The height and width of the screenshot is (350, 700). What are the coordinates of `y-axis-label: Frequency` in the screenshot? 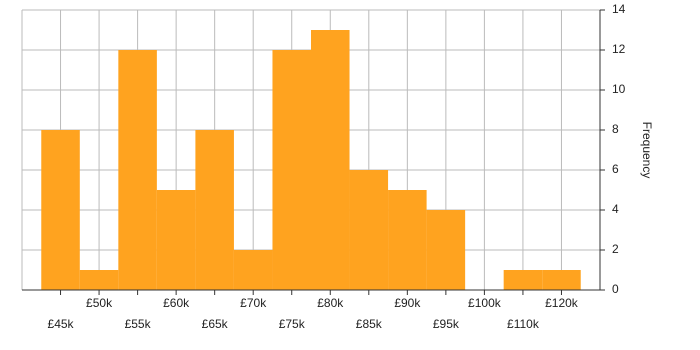 It's located at (647, 150).